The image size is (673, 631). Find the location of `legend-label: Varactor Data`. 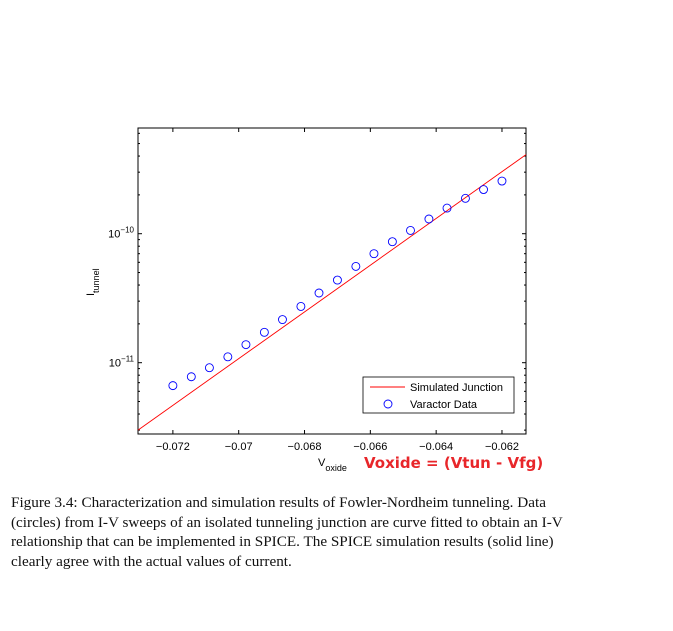

legend-label: Varactor Data is located at coordinates (444, 405).